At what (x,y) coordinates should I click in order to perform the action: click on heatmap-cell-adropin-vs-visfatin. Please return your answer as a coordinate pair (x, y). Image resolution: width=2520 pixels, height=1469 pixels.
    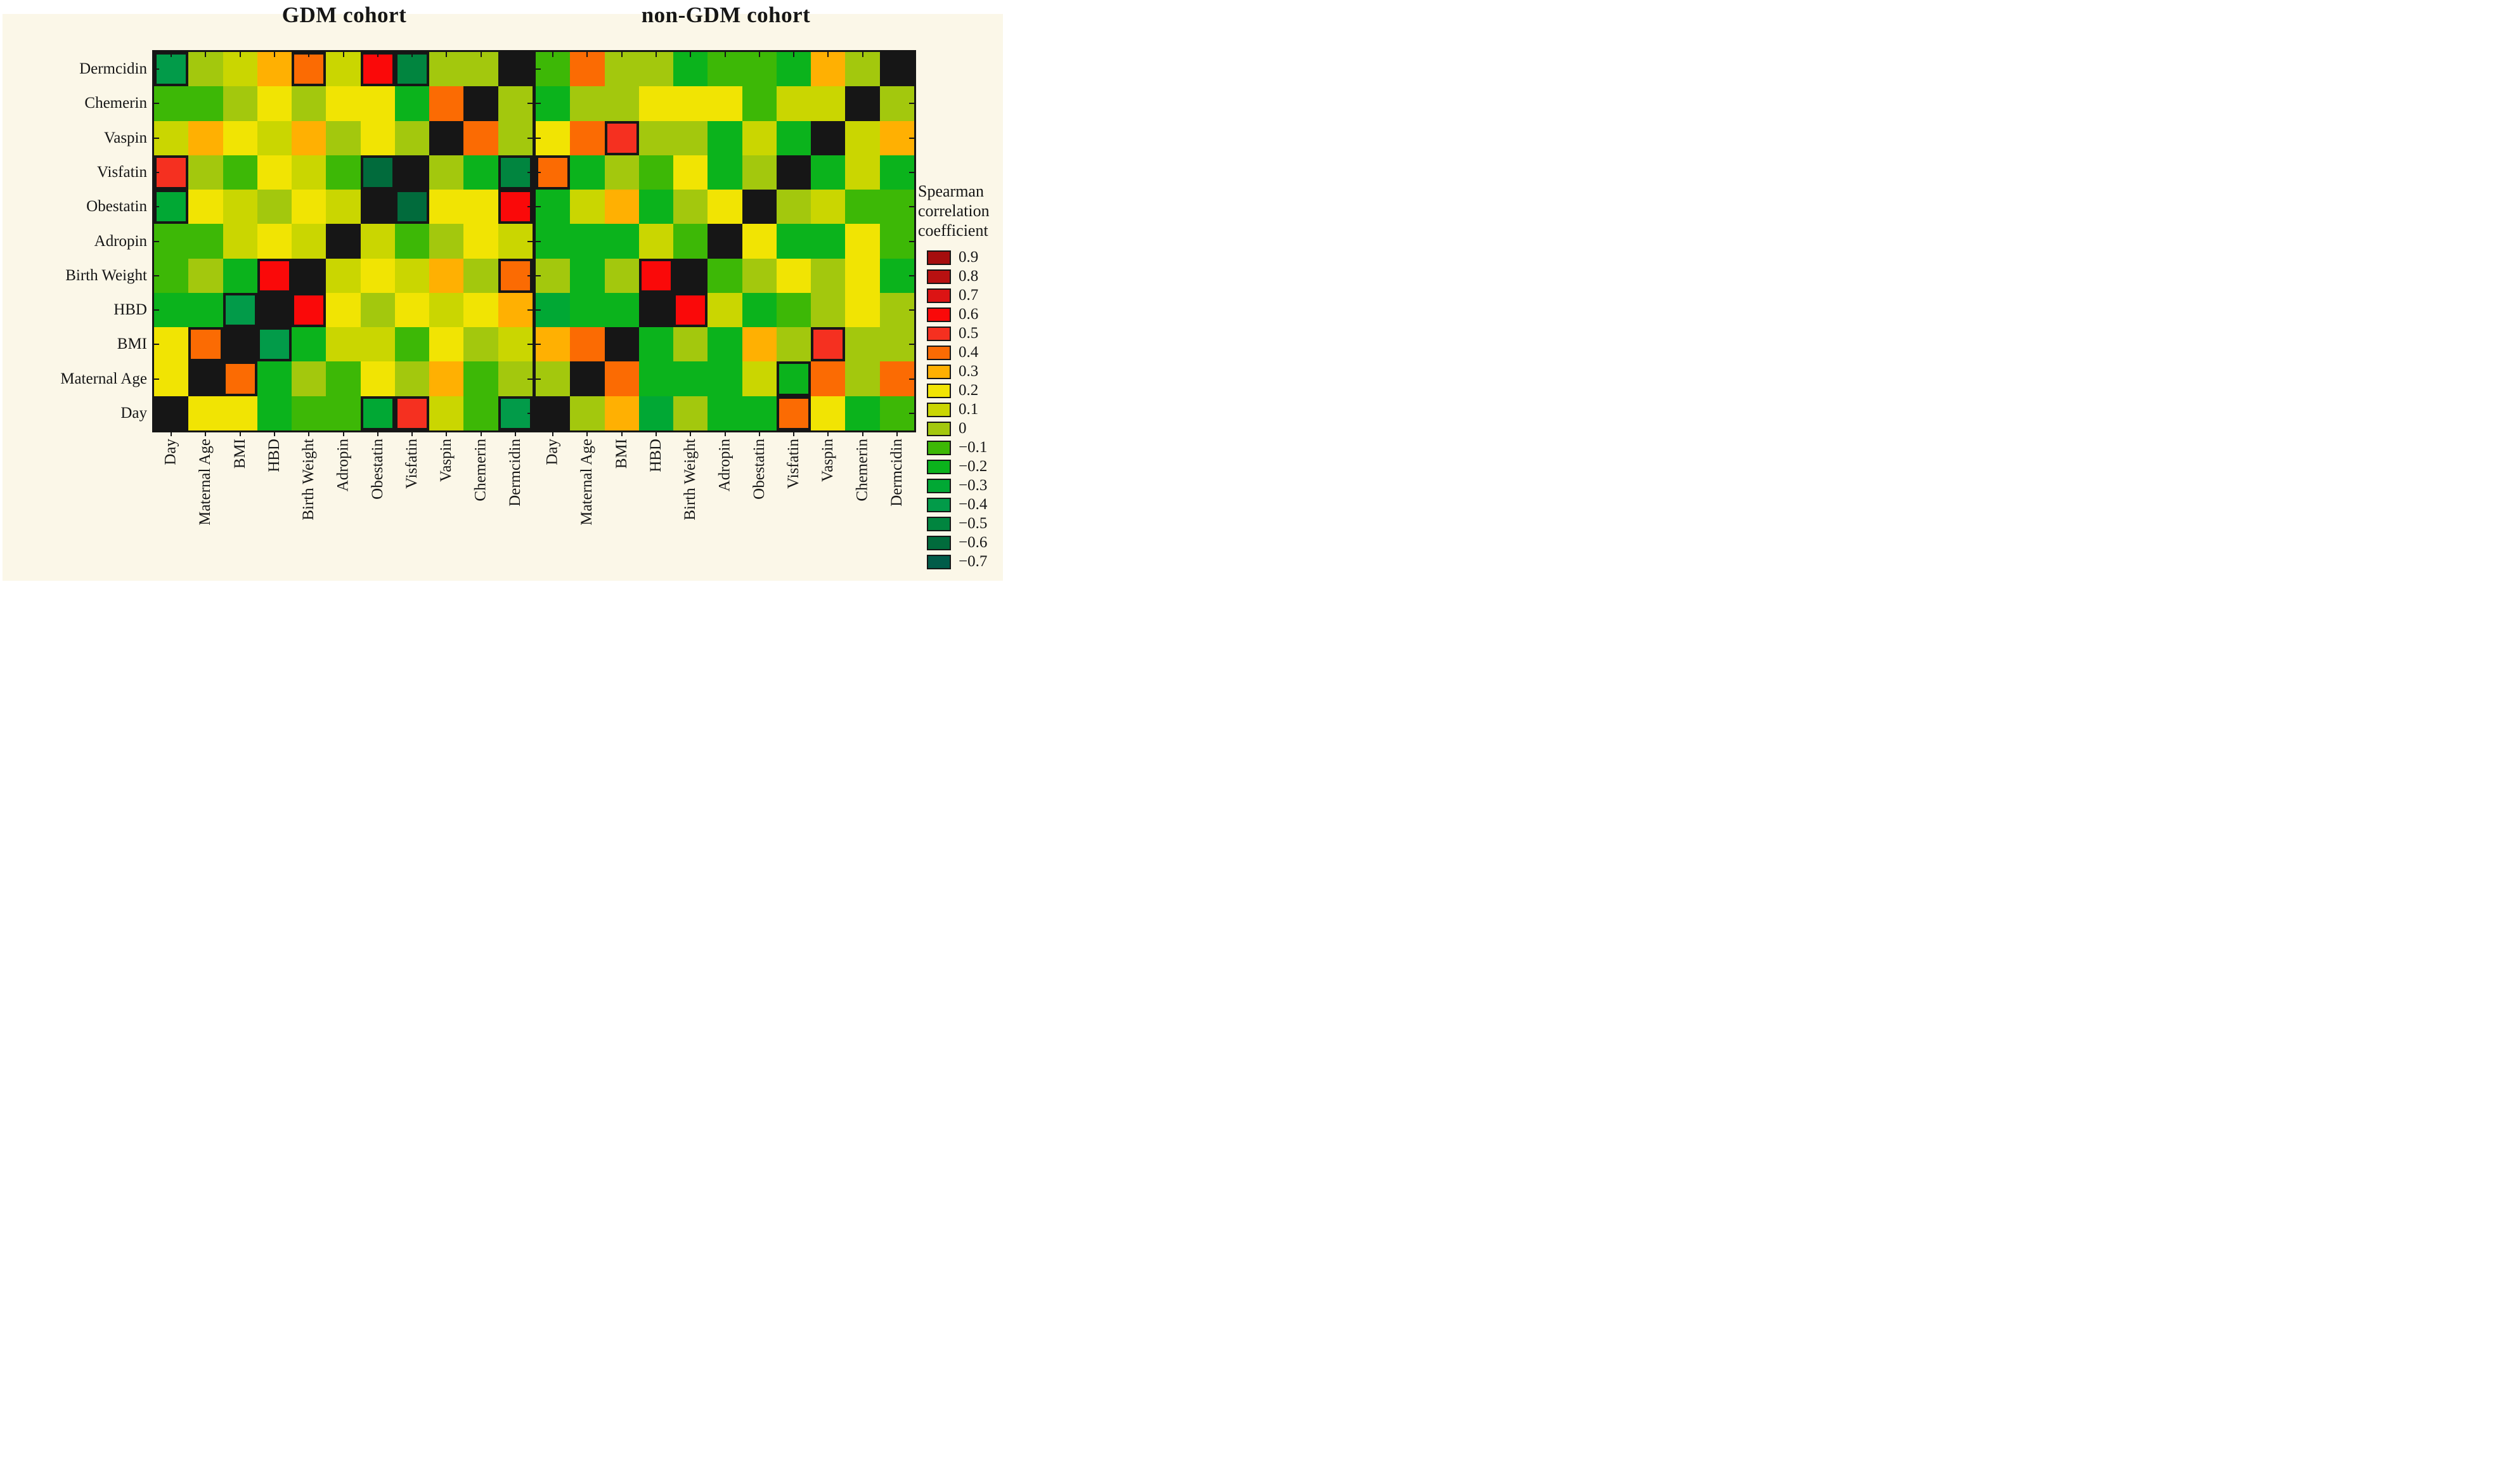
    Looking at the image, I should click on (794, 241).